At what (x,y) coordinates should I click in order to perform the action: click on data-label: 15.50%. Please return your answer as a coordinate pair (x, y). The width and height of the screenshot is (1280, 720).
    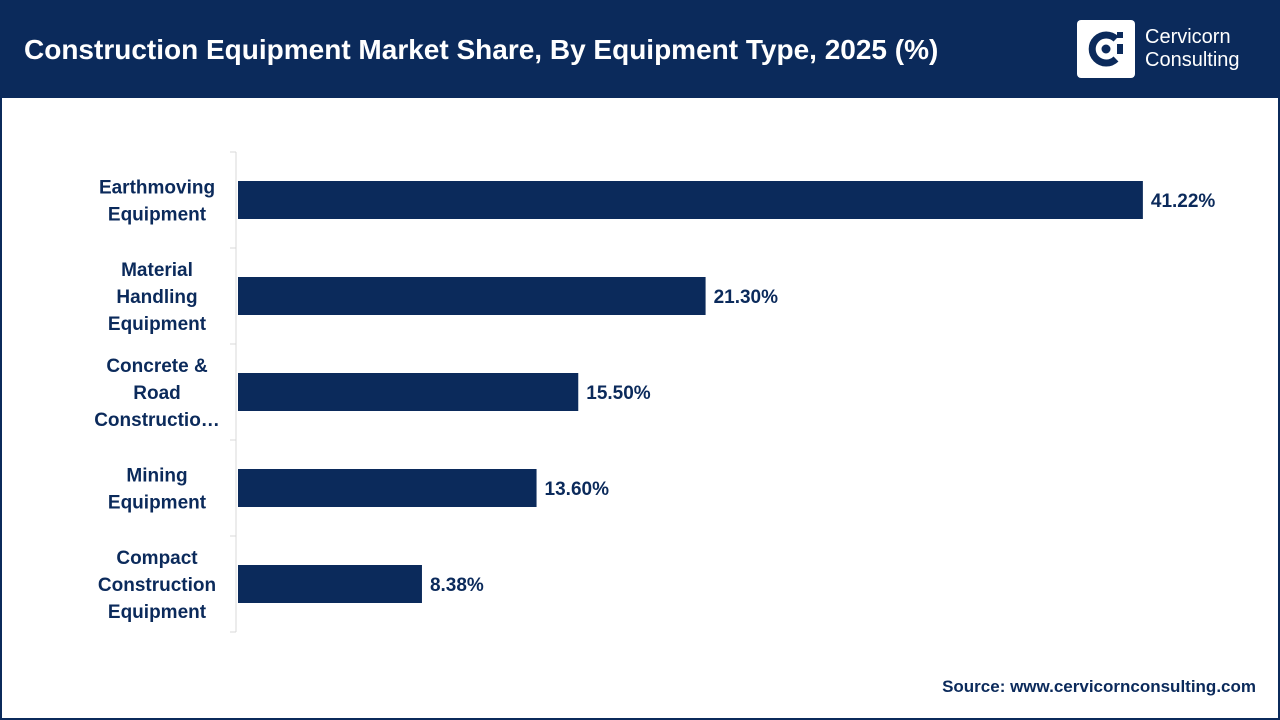
    Looking at the image, I should click on (618, 393).